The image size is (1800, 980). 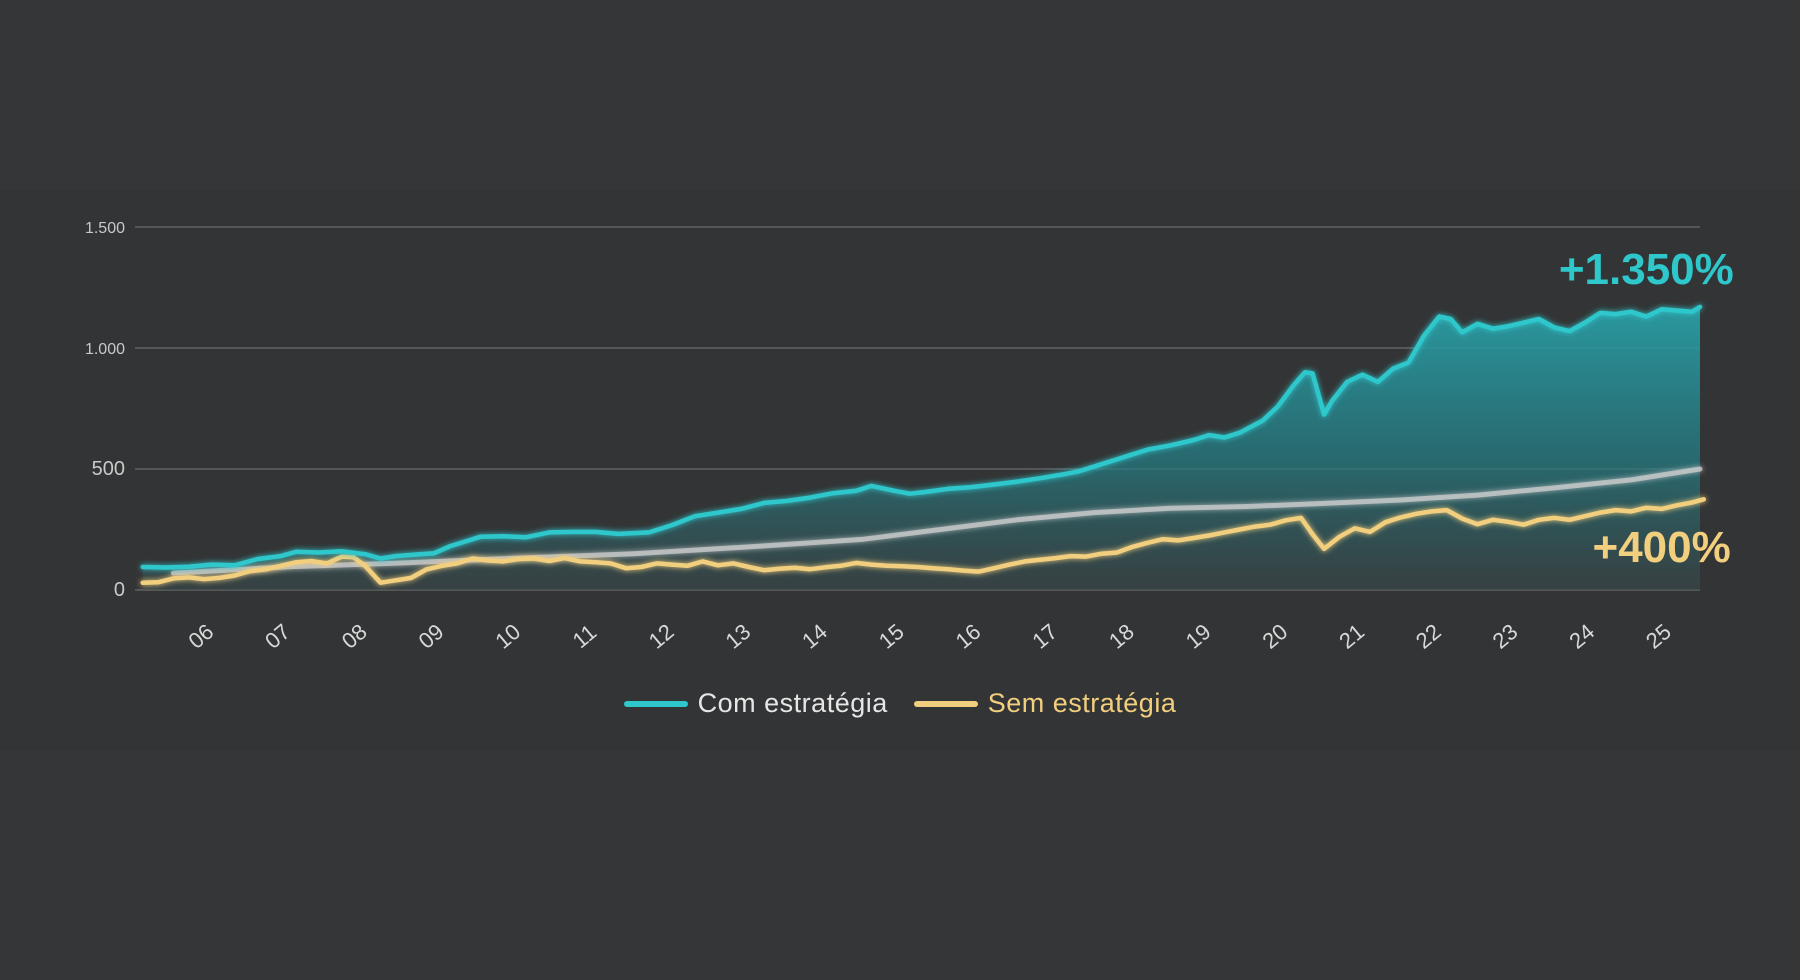 I want to click on legend-swatch-com, so click(x=655, y=703).